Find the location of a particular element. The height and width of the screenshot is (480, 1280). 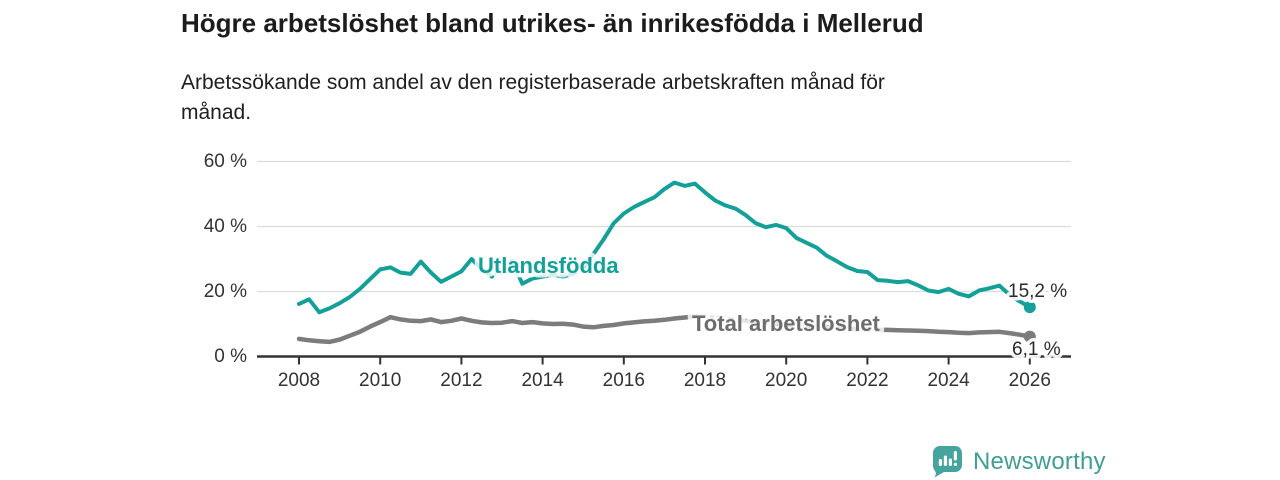

series-label-total: Total arbetslöshet is located at coordinates (786, 323).